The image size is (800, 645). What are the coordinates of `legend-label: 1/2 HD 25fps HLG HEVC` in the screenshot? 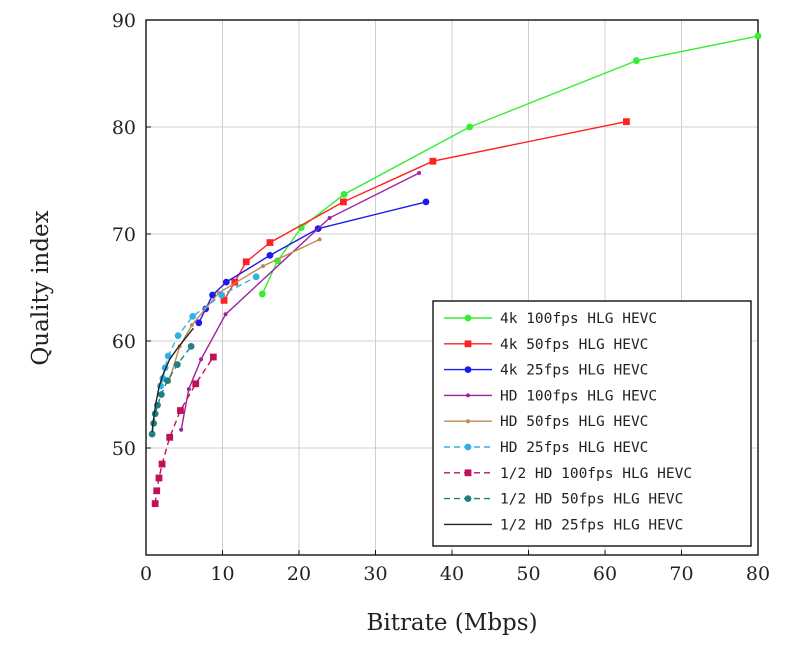 It's located at (591, 525).